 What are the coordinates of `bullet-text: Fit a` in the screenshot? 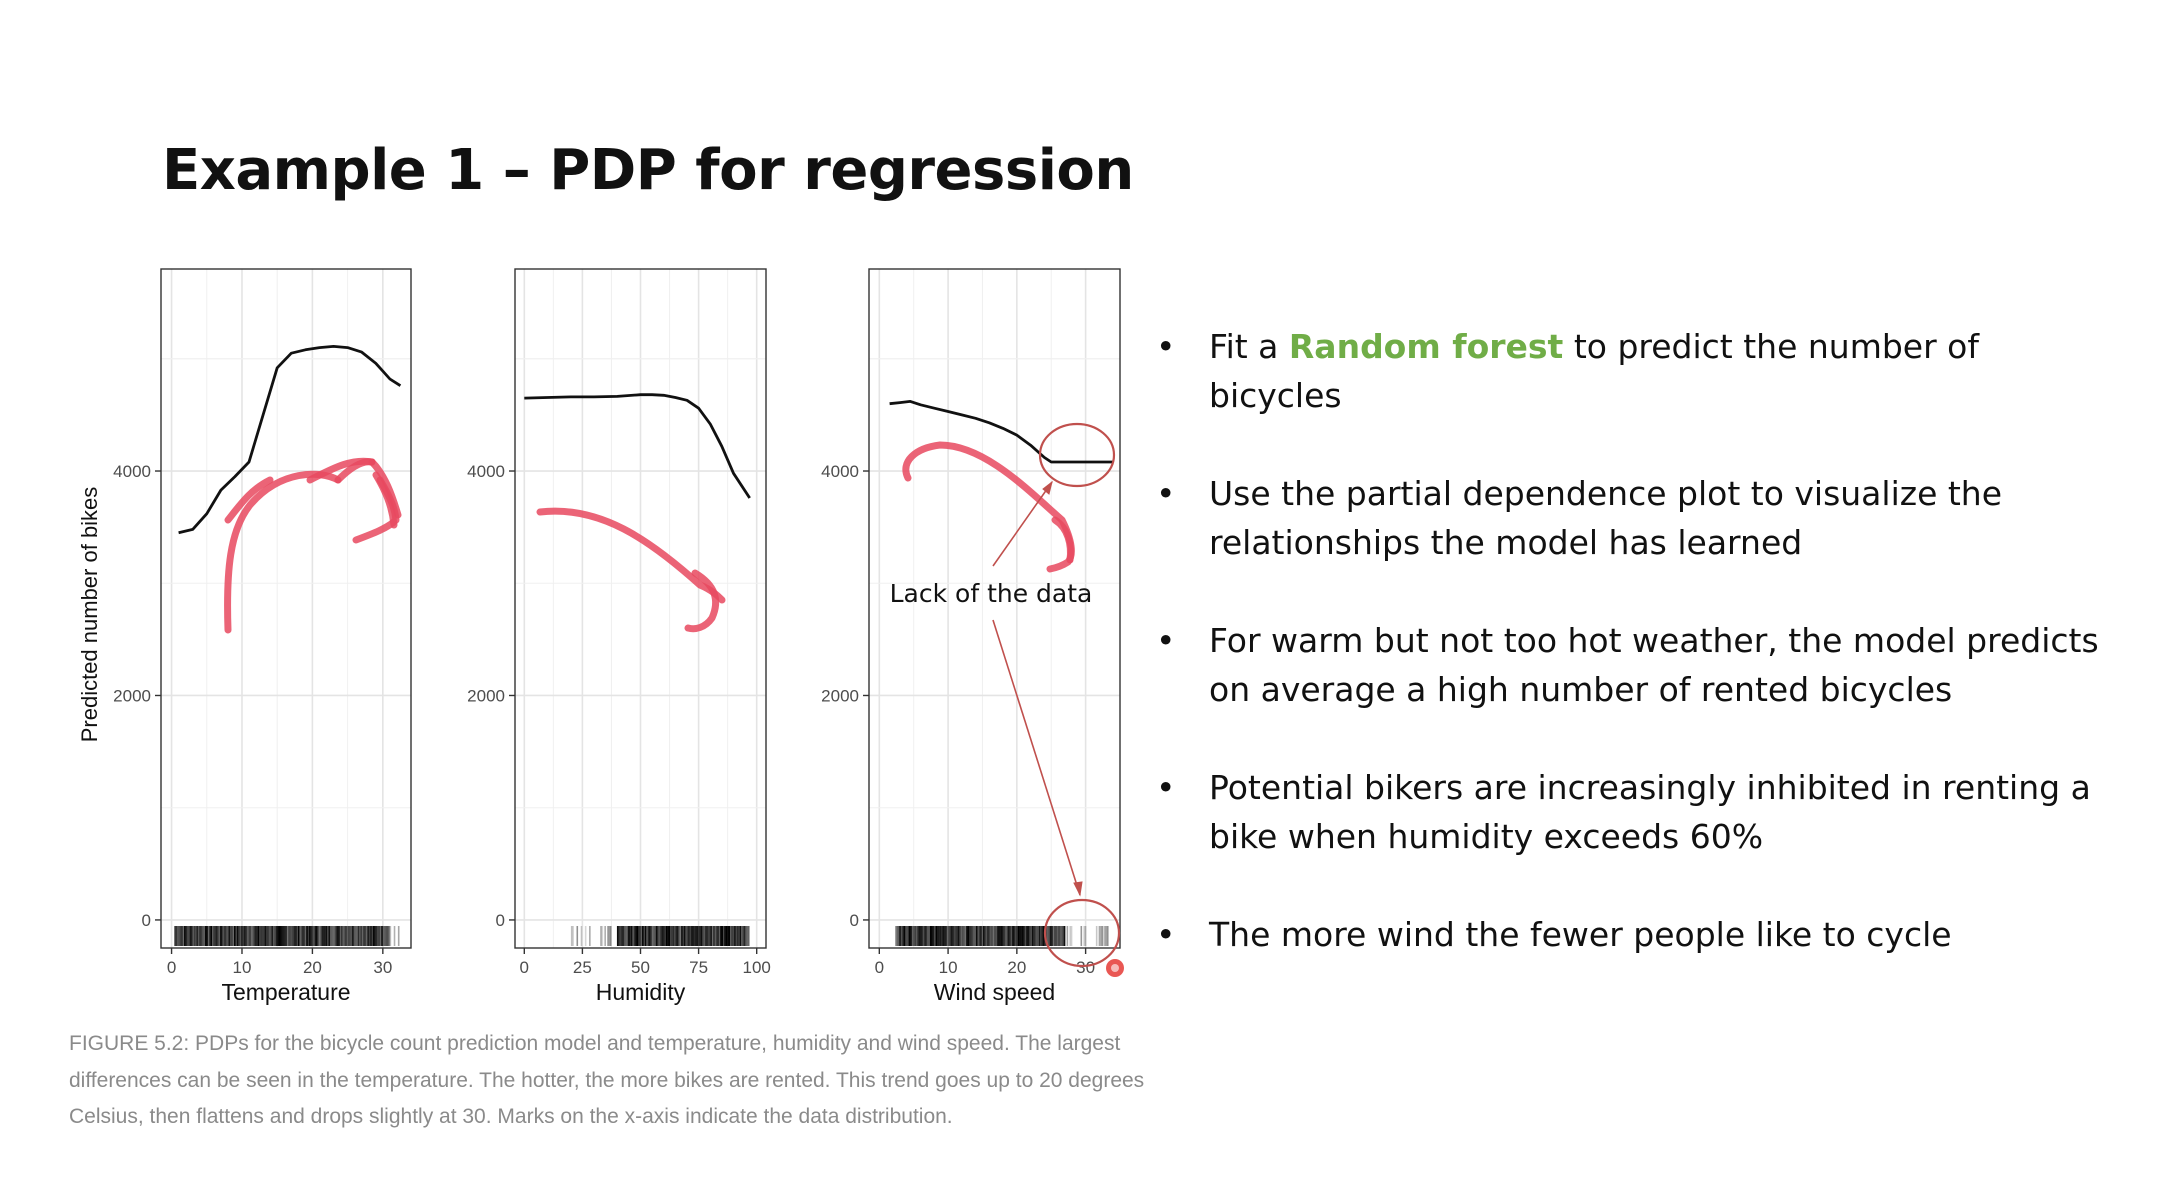 It's located at (1249, 346).